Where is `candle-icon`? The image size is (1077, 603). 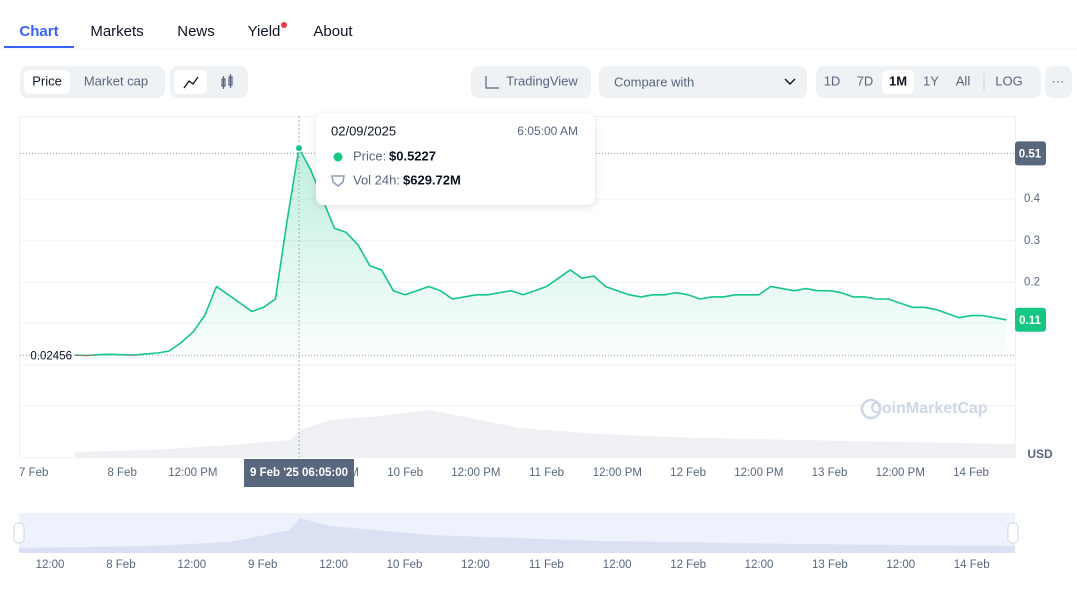
candle-icon is located at coordinates (227, 81).